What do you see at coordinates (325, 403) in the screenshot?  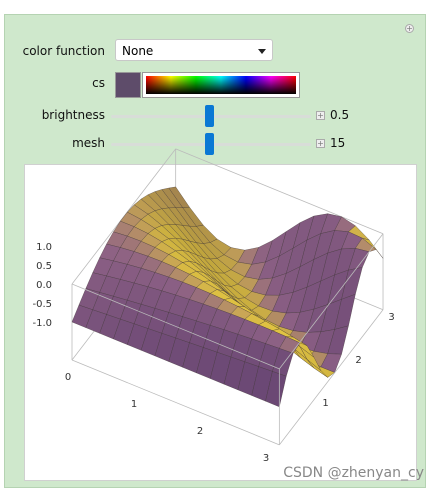 I see `y-tick-label: 1` at bounding box center [325, 403].